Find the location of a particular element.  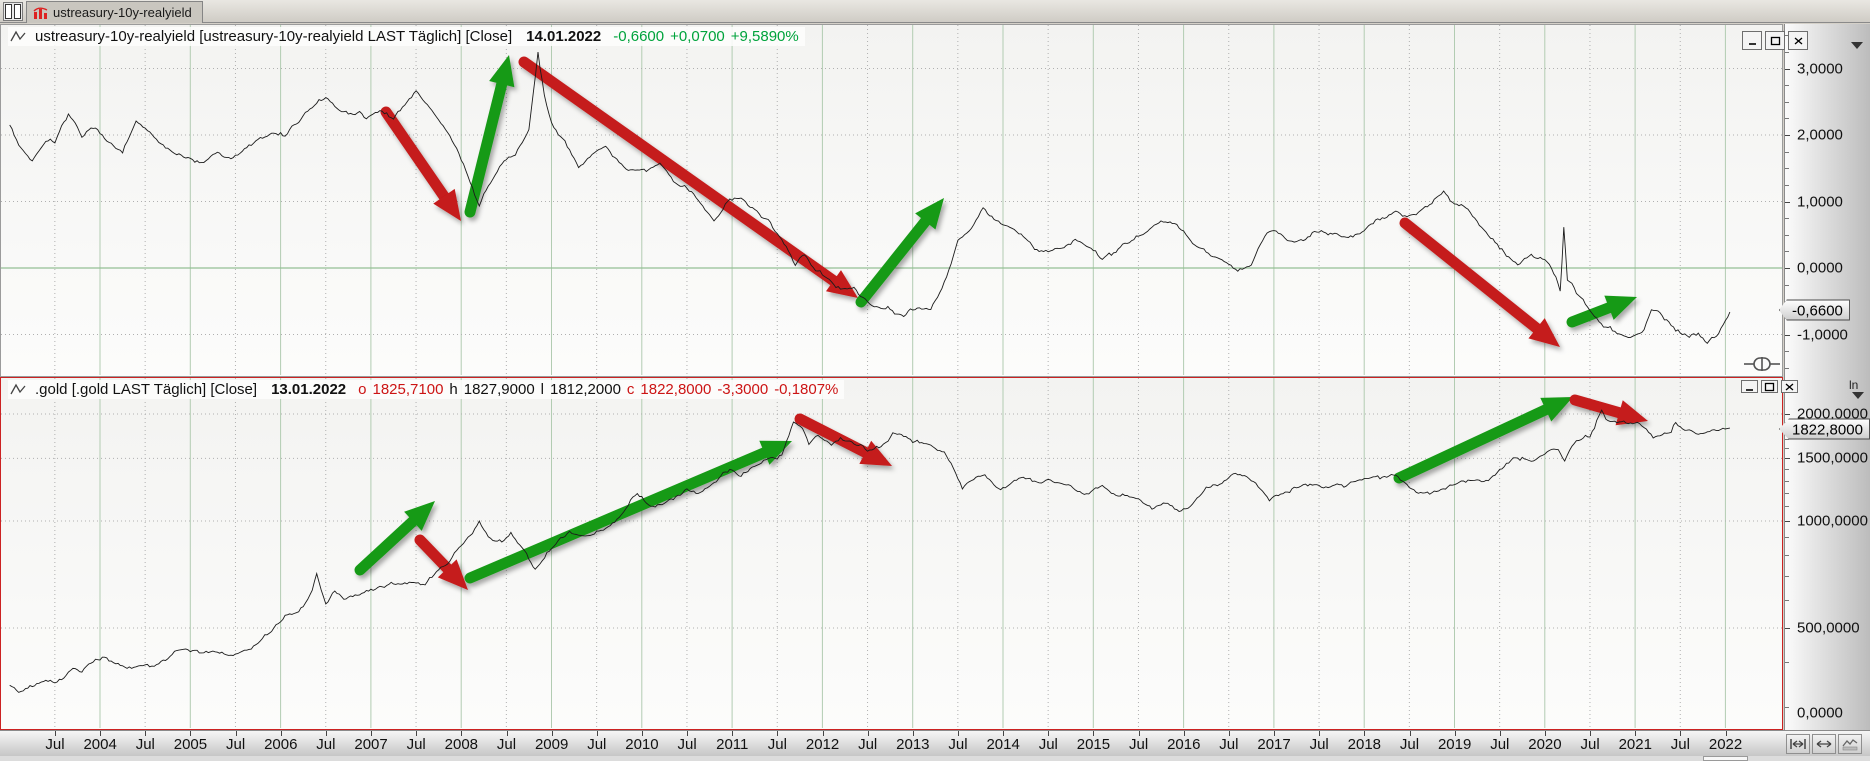

y-axis-label: 3,0000 is located at coordinates (1820, 68).